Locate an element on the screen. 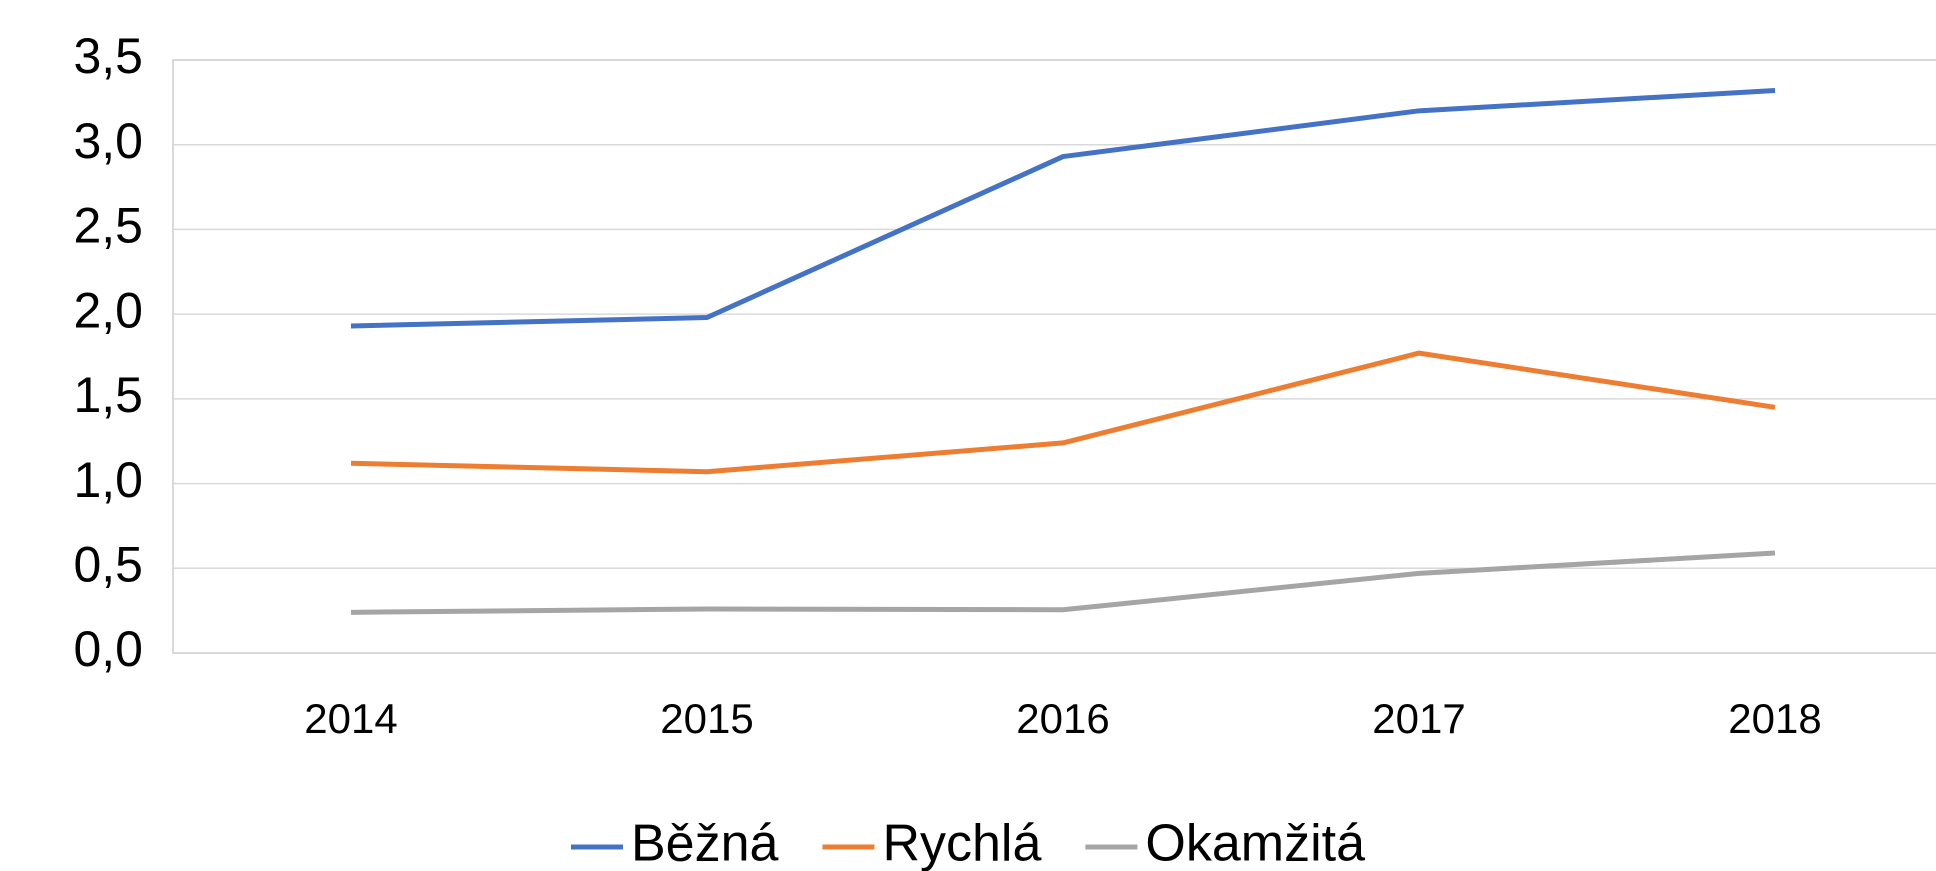 This screenshot has height=871, width=1936. y-tick-label: 3,0 is located at coordinates (108, 141).